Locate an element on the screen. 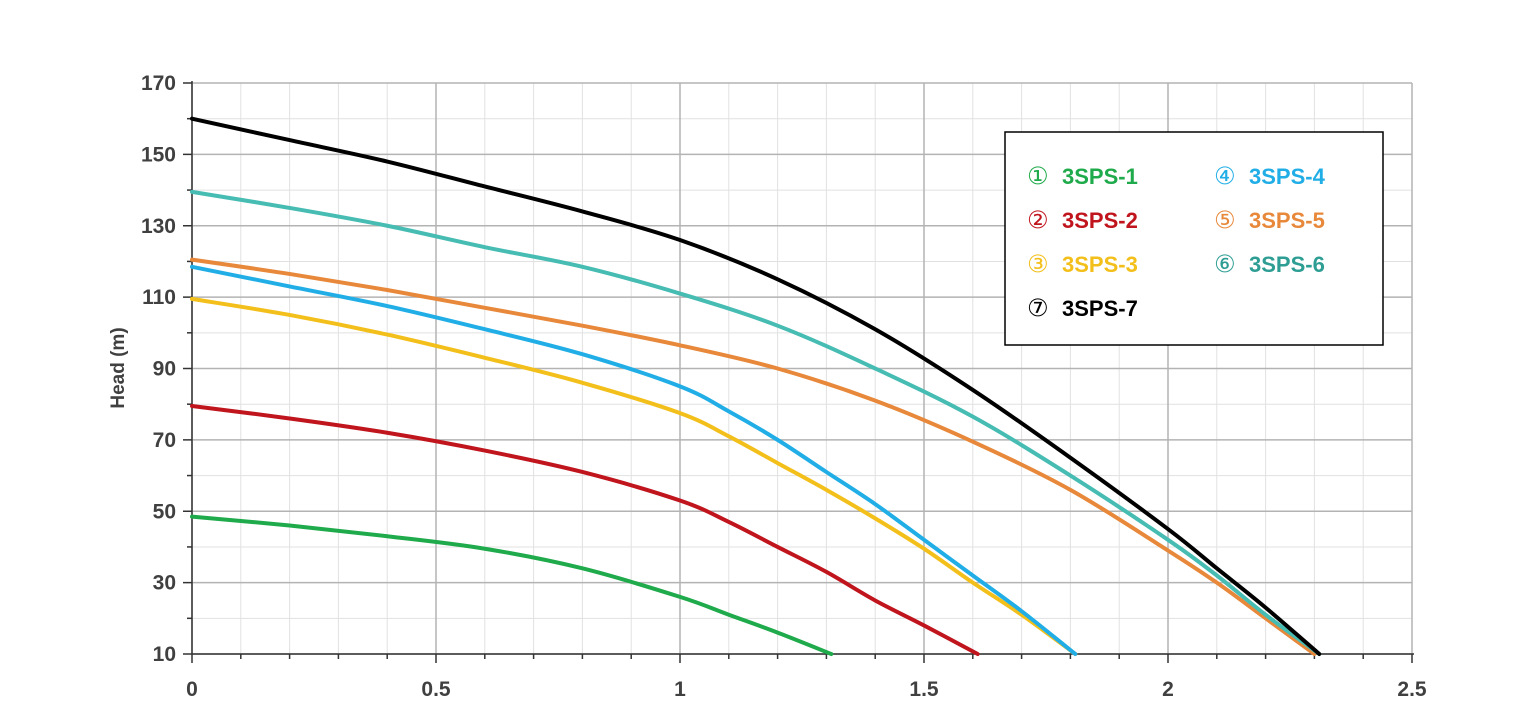  legend-label: 3SPS-7 is located at coordinates (1100, 308).